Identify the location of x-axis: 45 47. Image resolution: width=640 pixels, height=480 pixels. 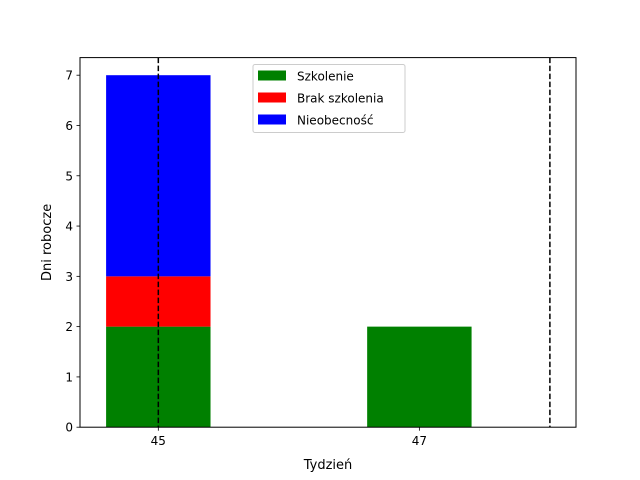
(289, 437).